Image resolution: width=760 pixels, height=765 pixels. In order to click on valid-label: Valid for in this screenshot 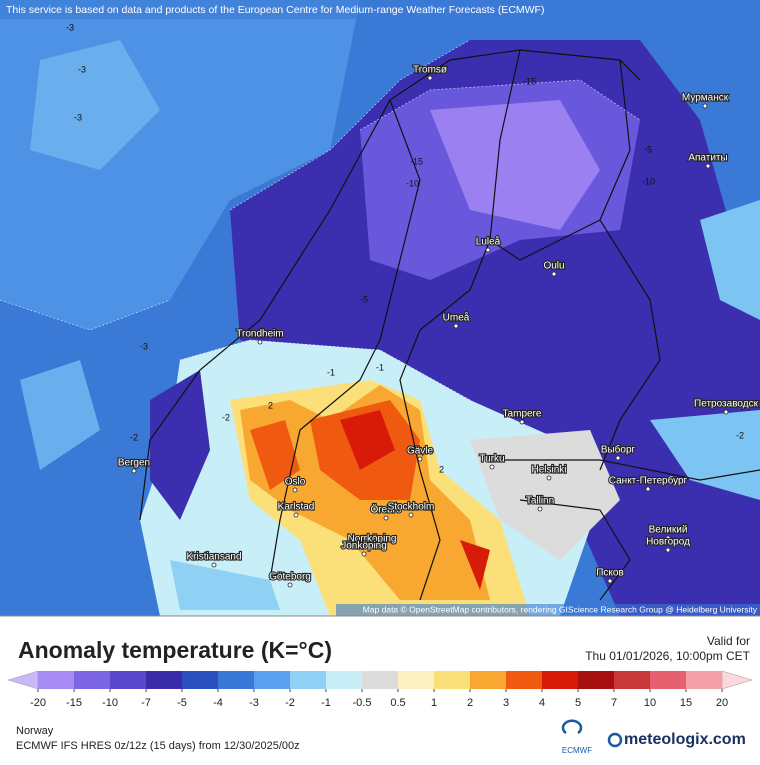, I will do `click(728, 641)`.